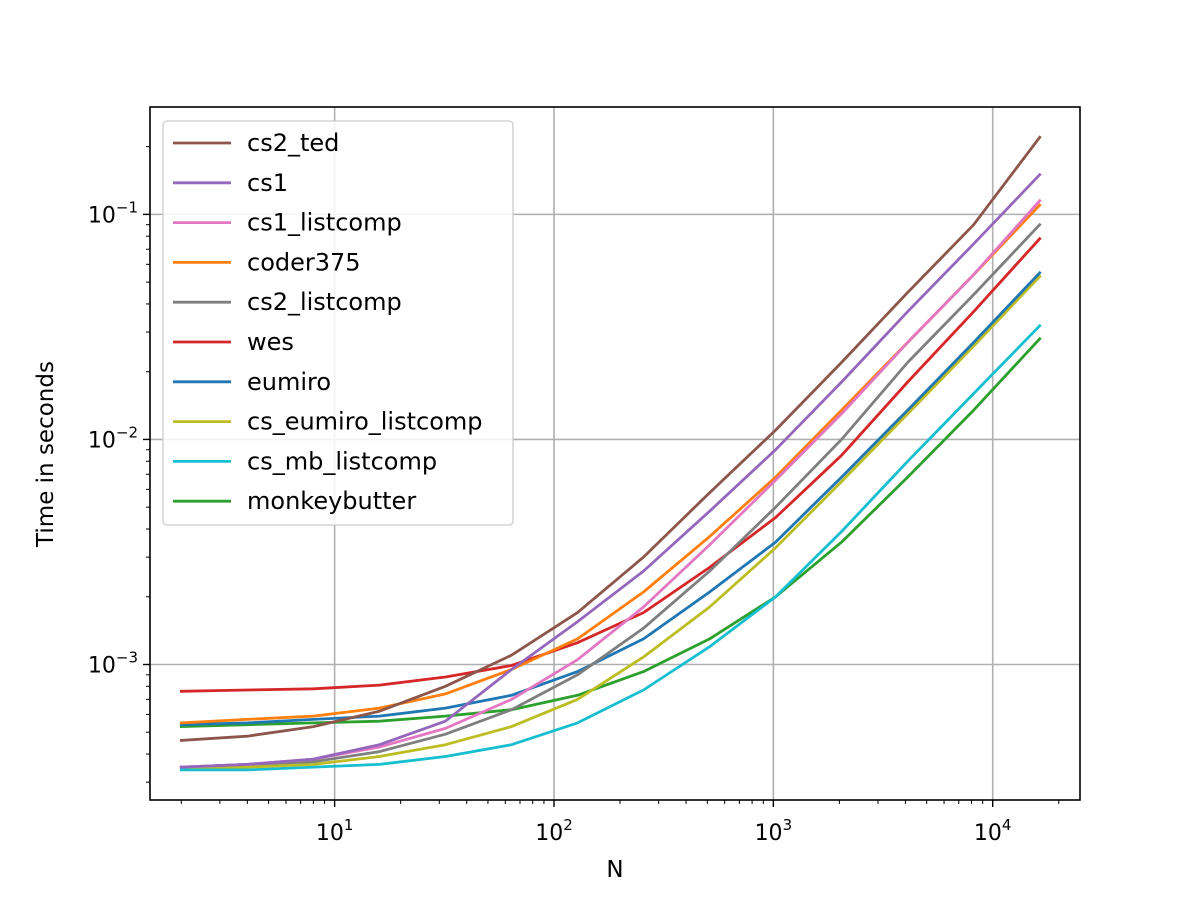  What do you see at coordinates (331, 501) in the screenshot?
I see `legend-label: monkeybutter` at bounding box center [331, 501].